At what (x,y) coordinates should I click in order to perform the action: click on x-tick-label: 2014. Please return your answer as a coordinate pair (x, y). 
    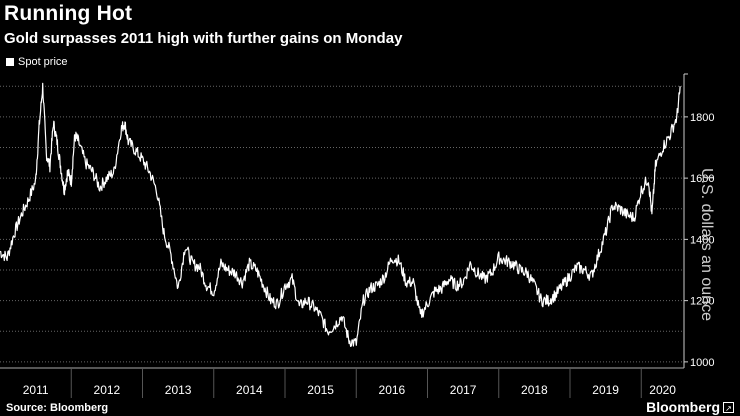
    Looking at the image, I should click on (249, 390).